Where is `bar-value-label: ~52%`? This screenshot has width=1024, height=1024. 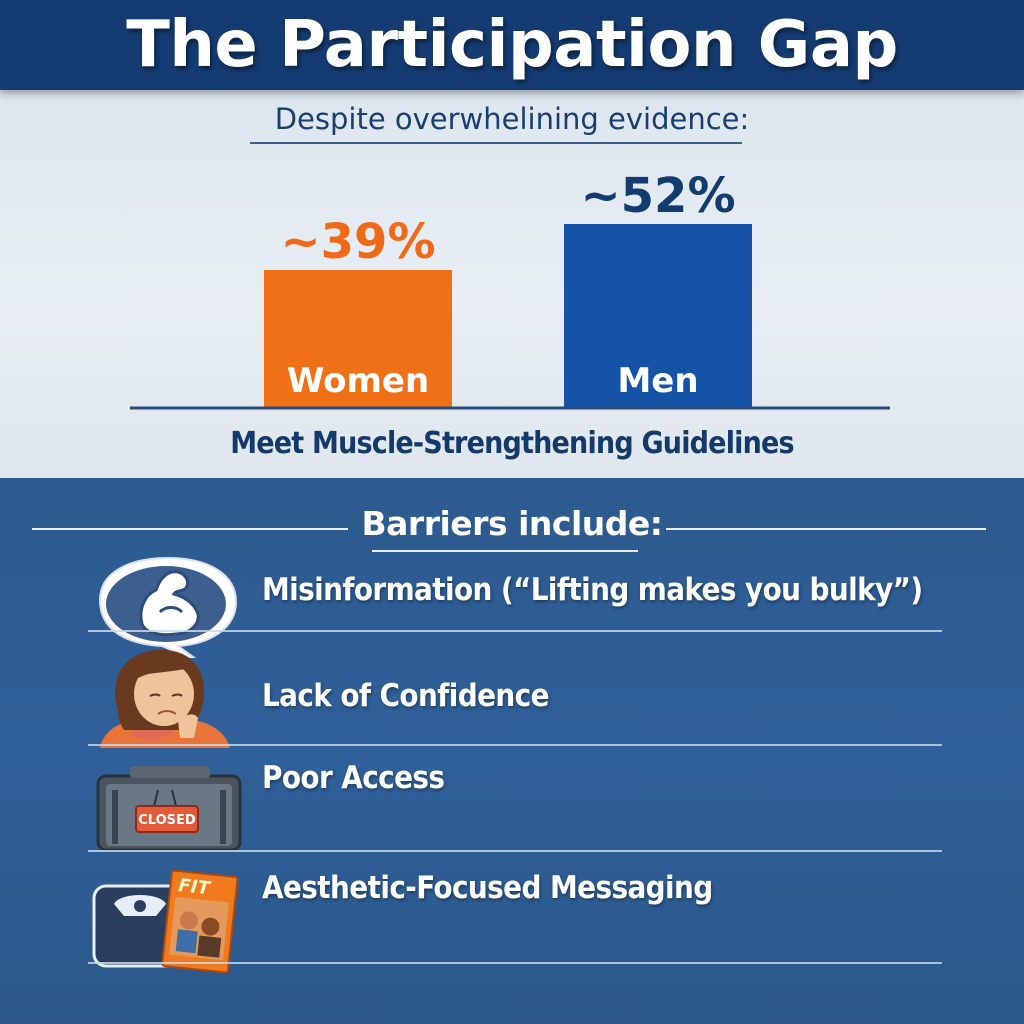
bar-value-label: ~52% is located at coordinates (657, 196).